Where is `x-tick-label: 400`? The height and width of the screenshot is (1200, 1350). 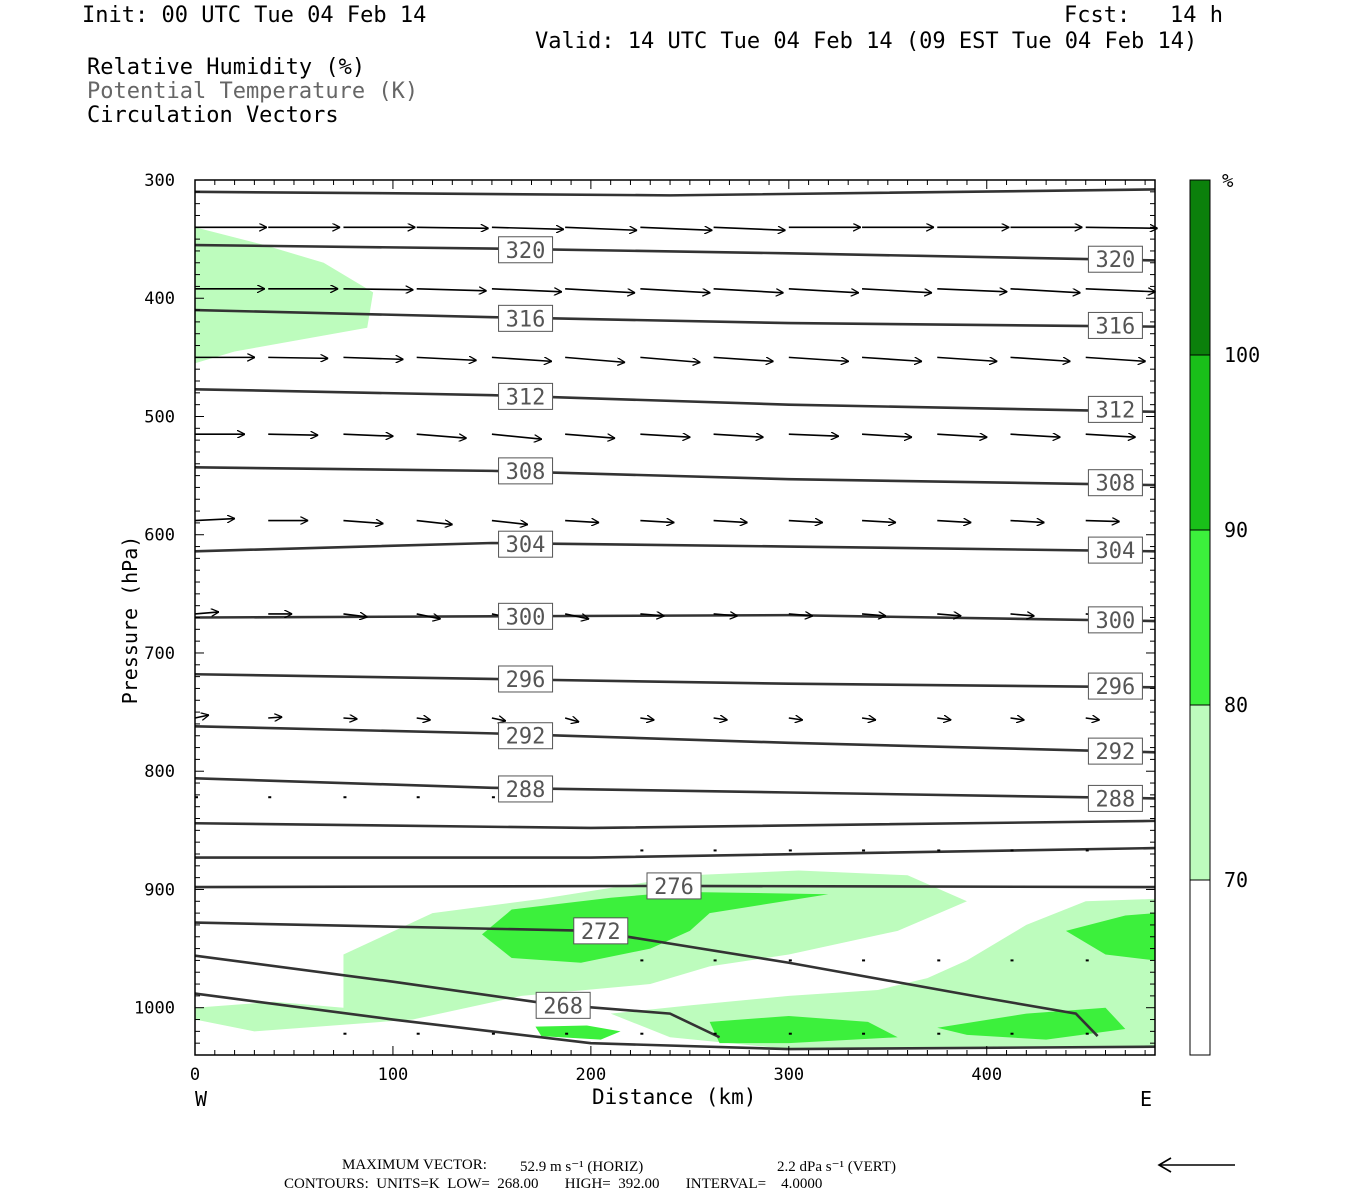
x-tick-label: 400 is located at coordinates (986, 1075).